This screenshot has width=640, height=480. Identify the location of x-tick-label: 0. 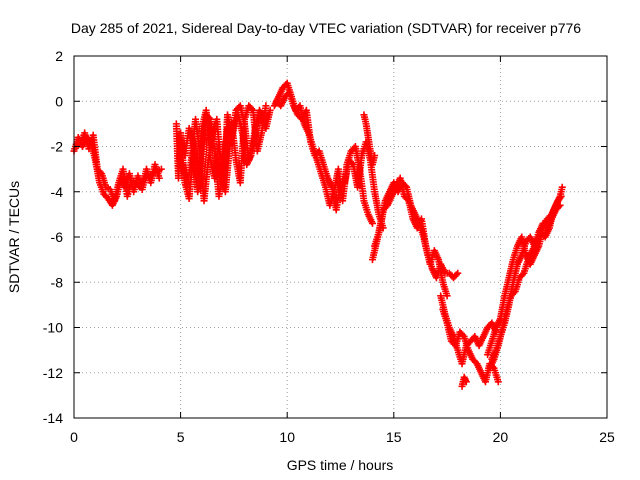
(74, 437).